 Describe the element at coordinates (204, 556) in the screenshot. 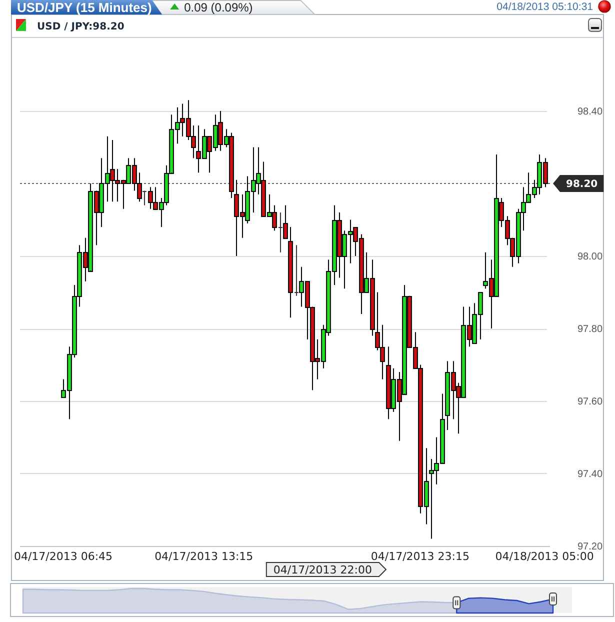

I see `x-tick-label: 04/17/2013 13:15` at that location.